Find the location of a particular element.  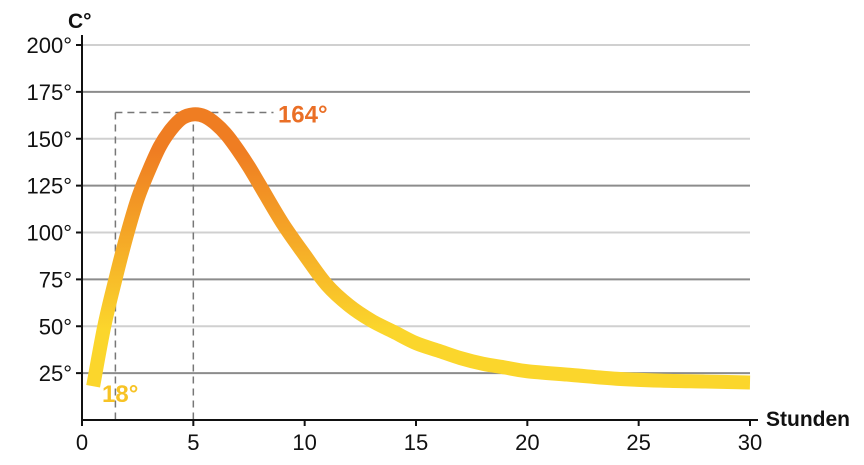

x-tick-label: 5 is located at coordinates (193, 442).